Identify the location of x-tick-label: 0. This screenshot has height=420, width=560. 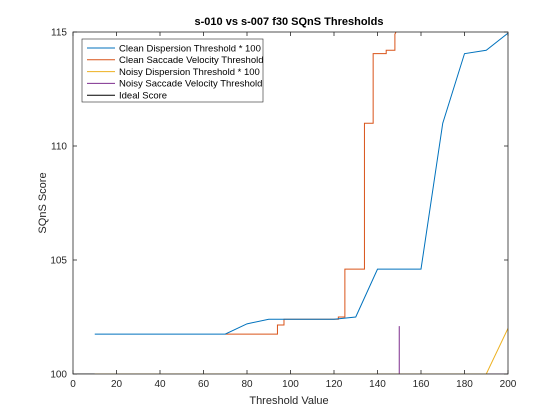
(73, 384).